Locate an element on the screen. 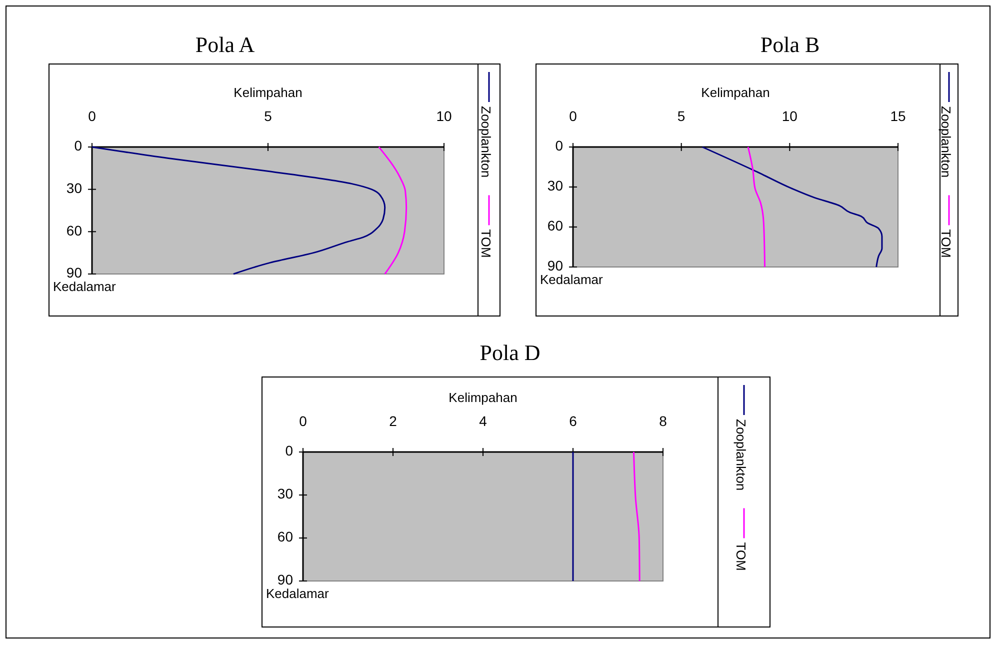 This screenshot has height=645, width=997. x-tick-label: 2 is located at coordinates (393, 421).